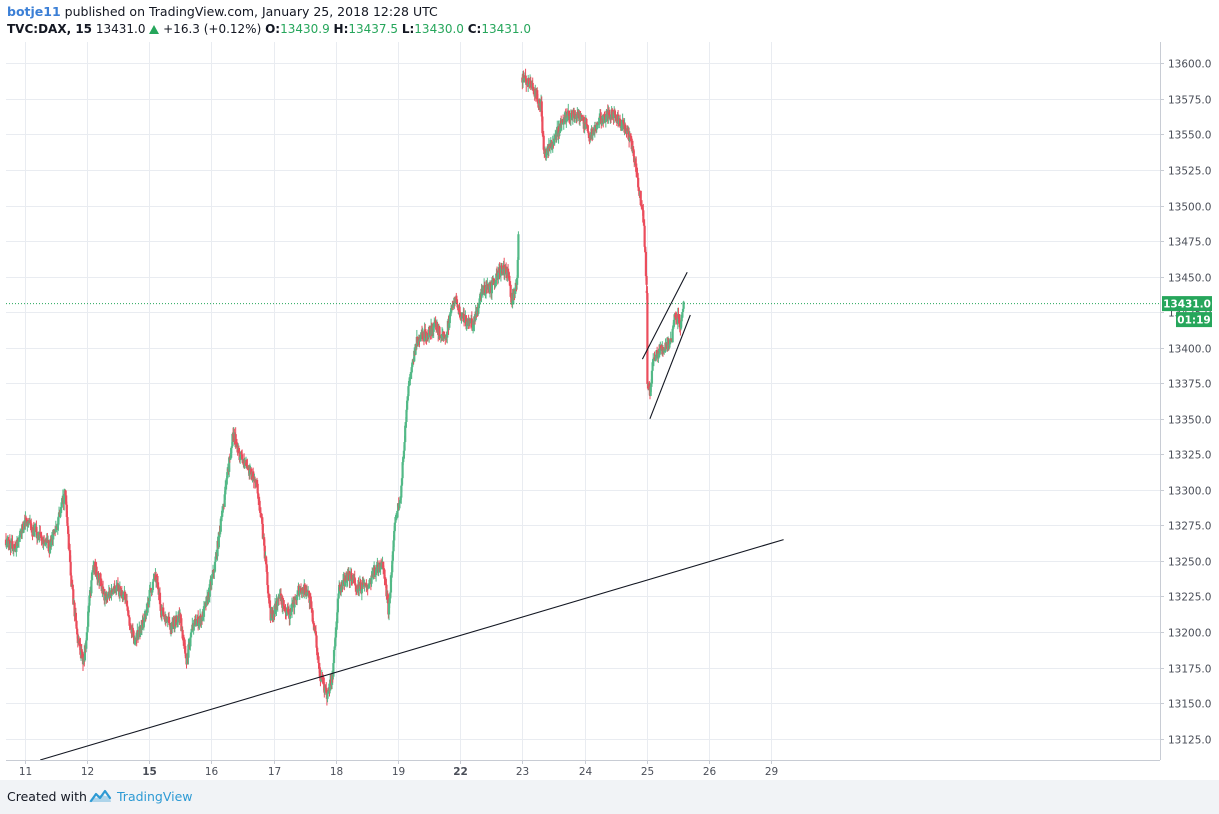 Image resolution: width=1219 pixels, height=814 pixels. What do you see at coordinates (373, 29) in the screenshot?
I see `high-value: 13437.5` at bounding box center [373, 29].